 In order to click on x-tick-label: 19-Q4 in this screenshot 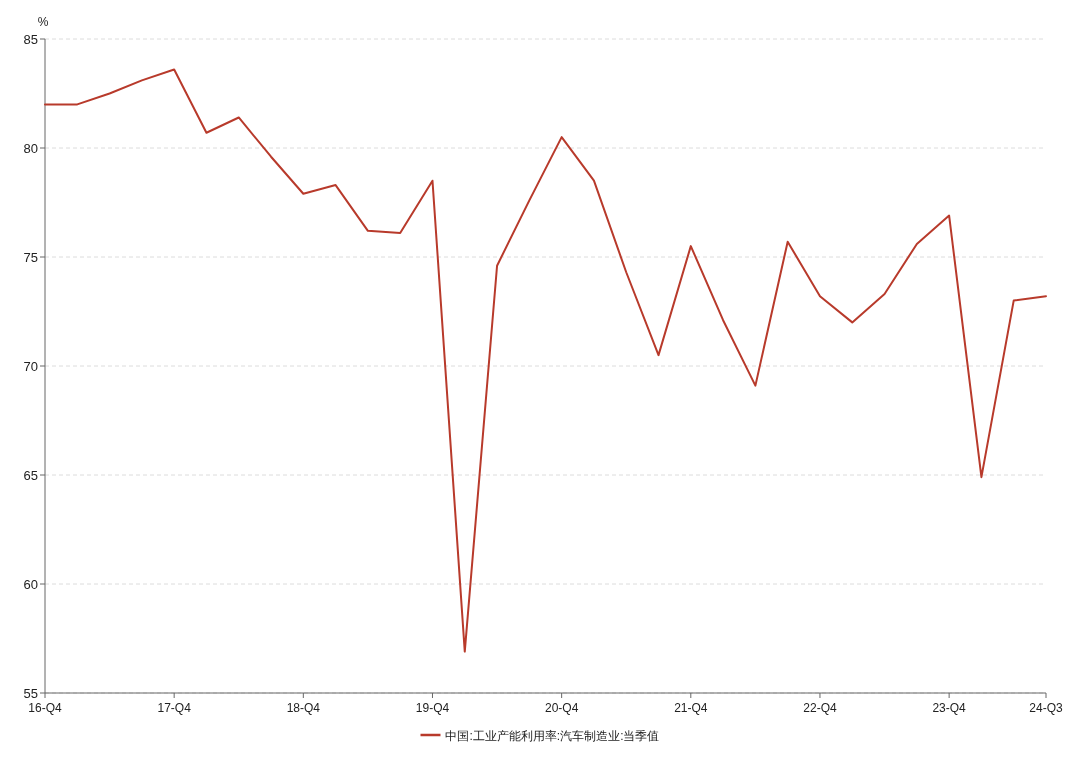, I will do `click(432, 708)`.